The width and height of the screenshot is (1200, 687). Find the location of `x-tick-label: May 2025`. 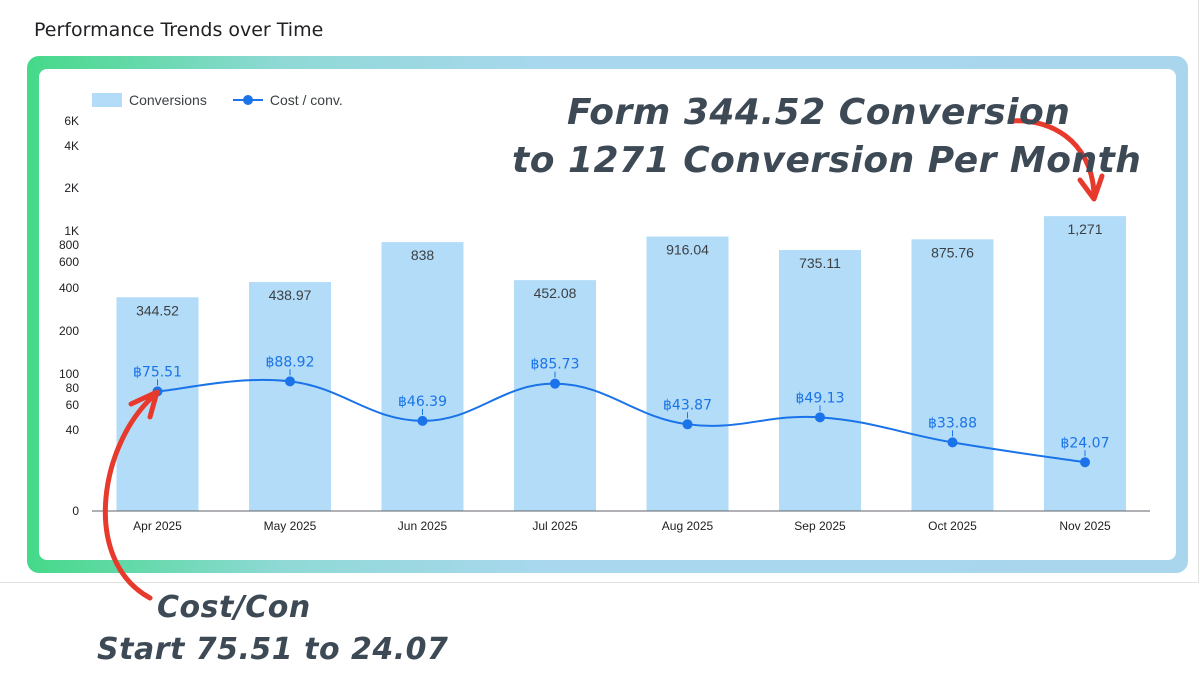

x-tick-label: May 2025 is located at coordinates (290, 526).